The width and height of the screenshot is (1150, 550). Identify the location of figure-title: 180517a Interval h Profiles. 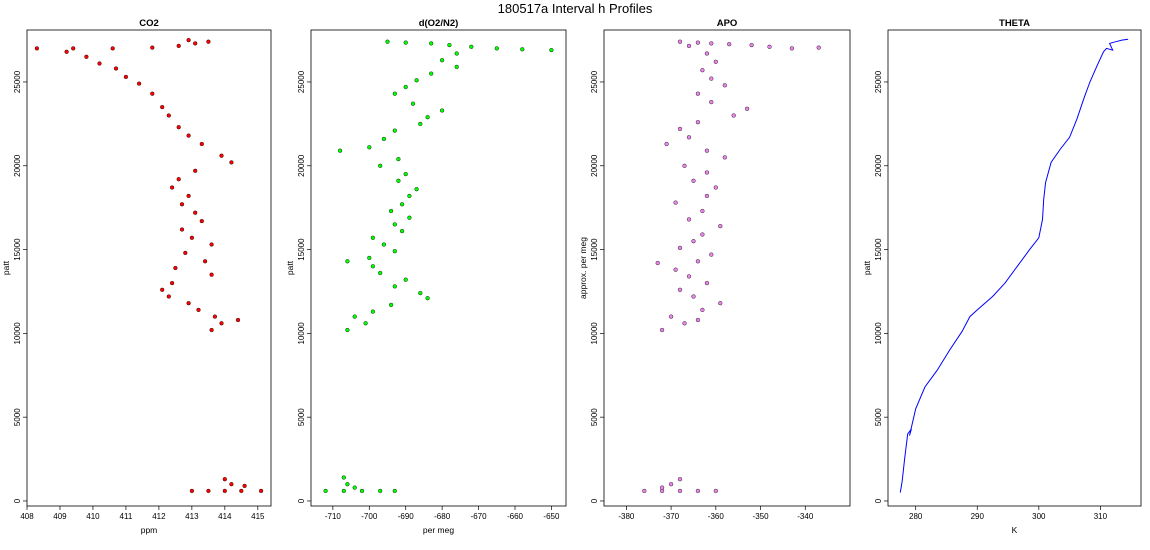
(575, 8).